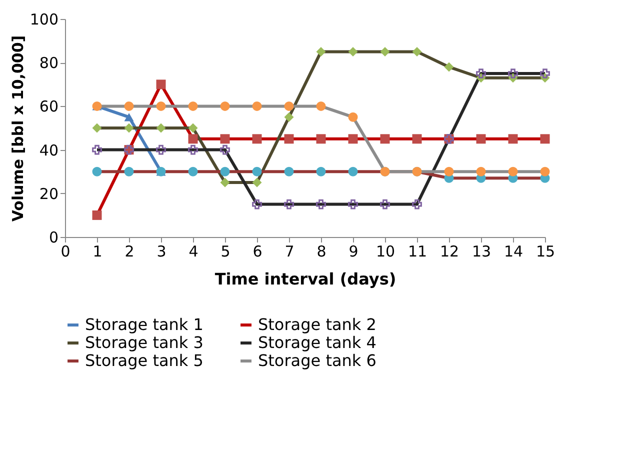  Describe the element at coordinates (317, 324) in the screenshot. I see `legend-label: Storage tank 2` at that location.